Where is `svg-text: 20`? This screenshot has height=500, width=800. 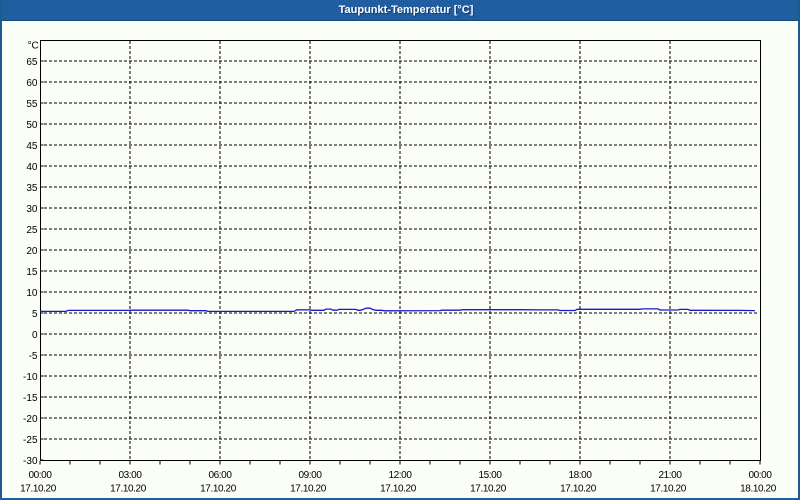
svg-text: 20 is located at coordinates (32, 251).